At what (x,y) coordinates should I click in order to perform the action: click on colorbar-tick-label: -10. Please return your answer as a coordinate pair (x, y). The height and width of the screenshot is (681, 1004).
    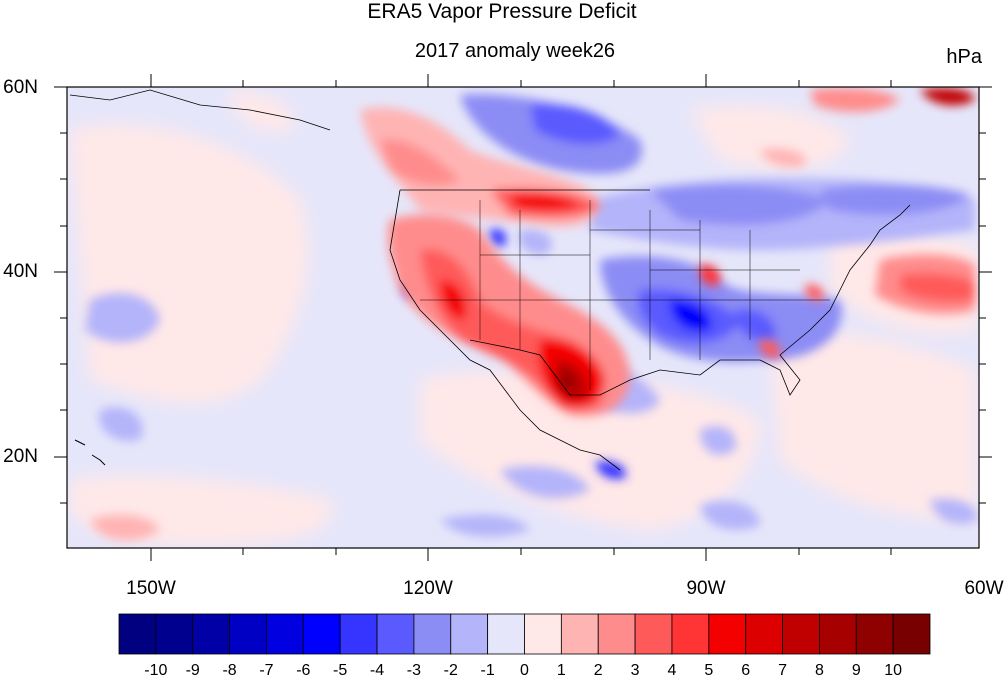
    Looking at the image, I should click on (156, 670).